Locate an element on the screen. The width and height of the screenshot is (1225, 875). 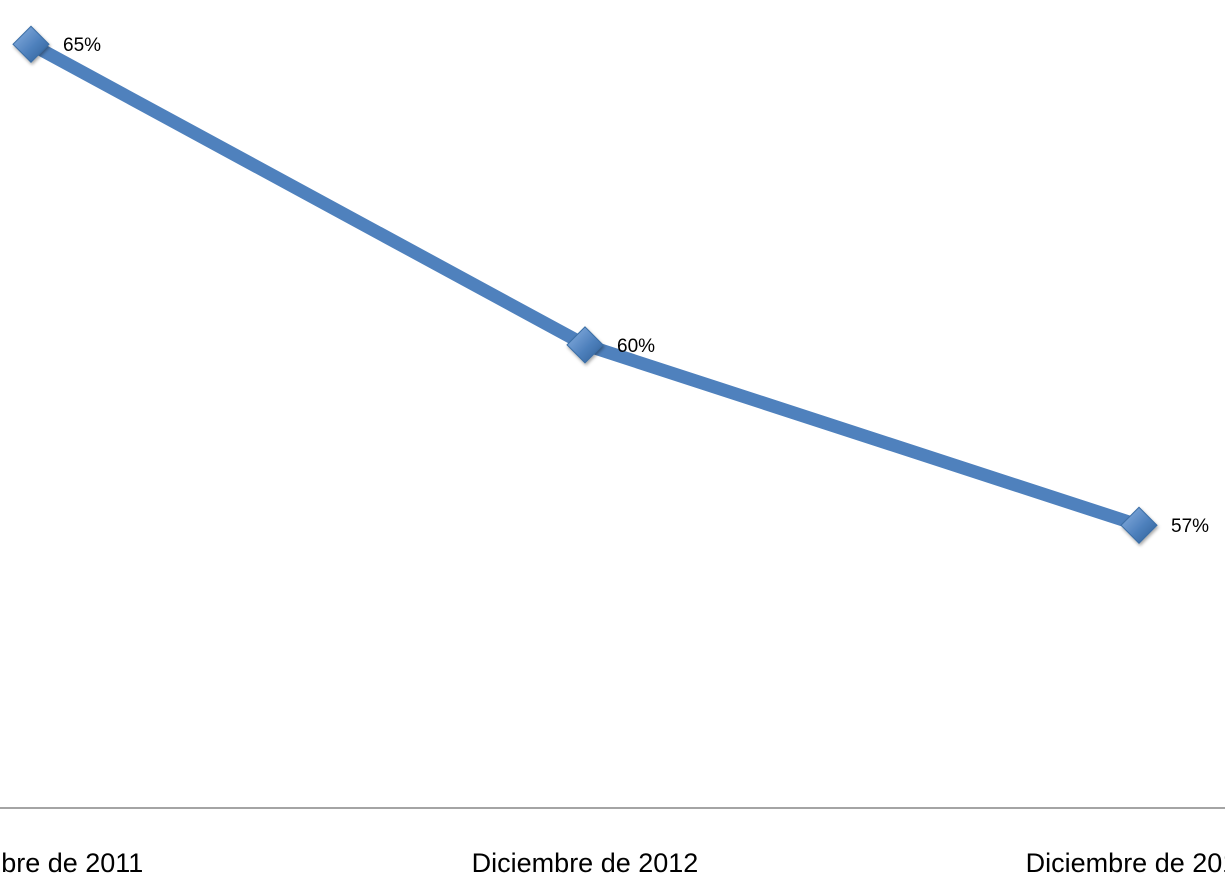
data-label: 60% is located at coordinates (636, 346).